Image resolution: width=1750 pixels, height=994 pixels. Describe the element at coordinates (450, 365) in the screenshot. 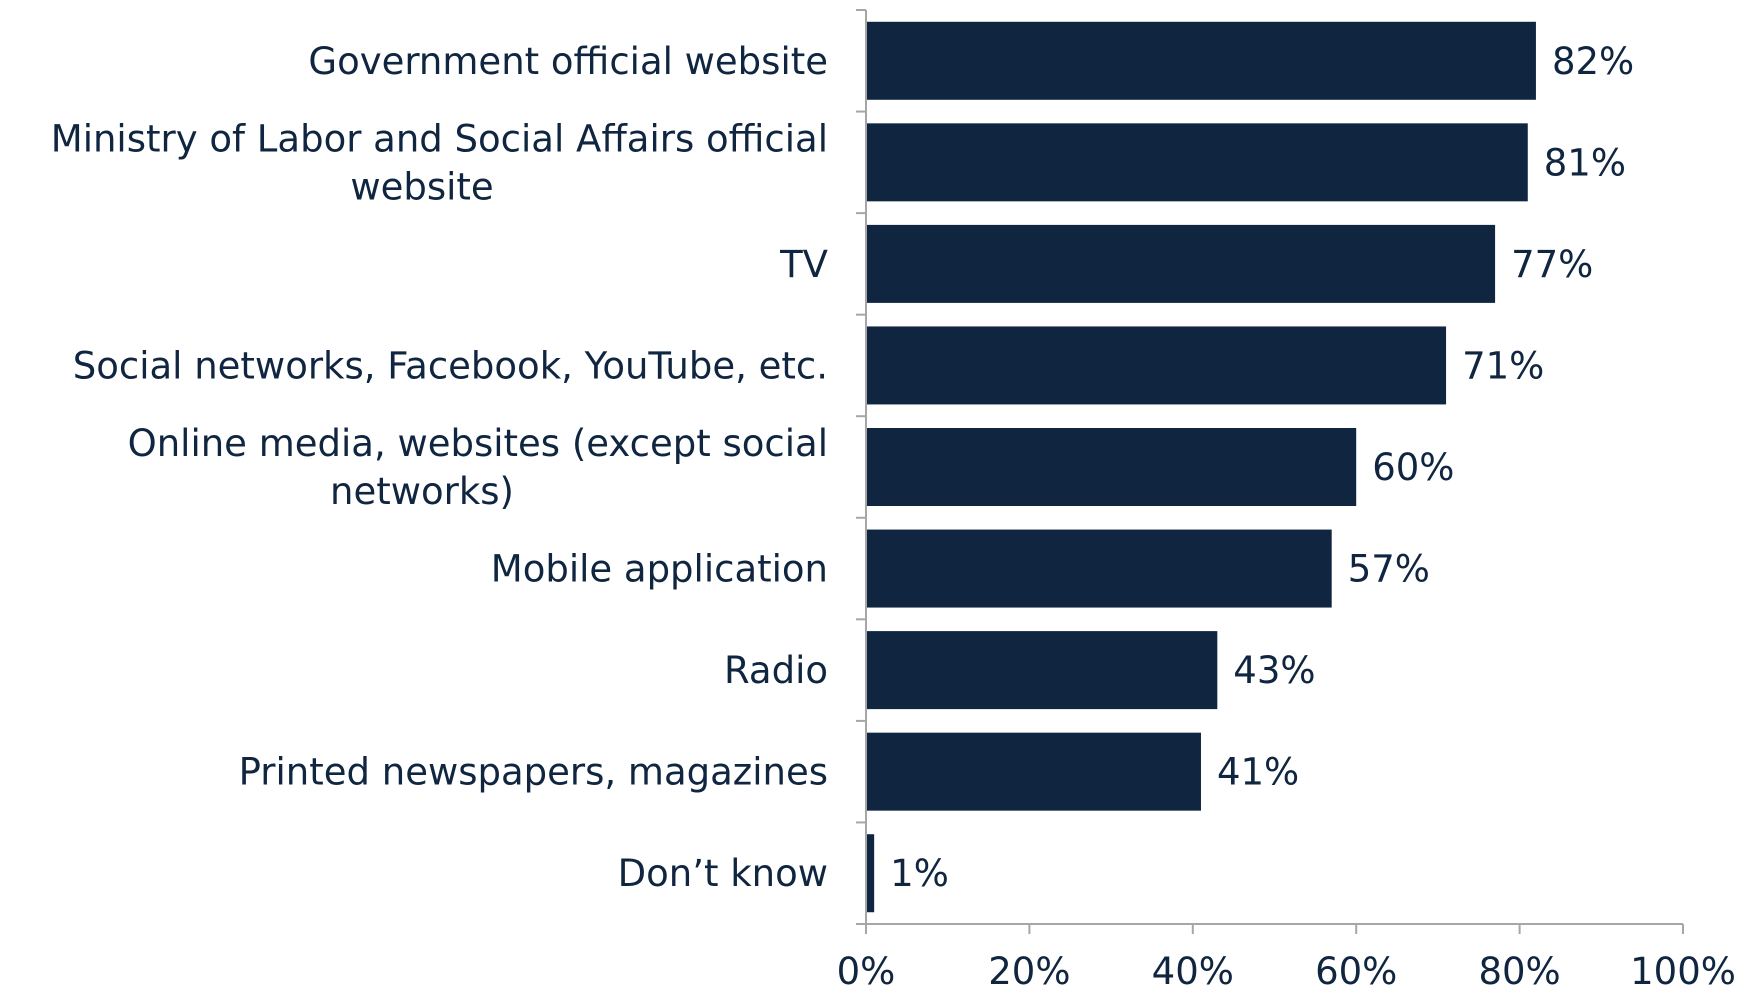

I see `category-label-4: Social networks, Facebook, YouTube, etc.` at that location.